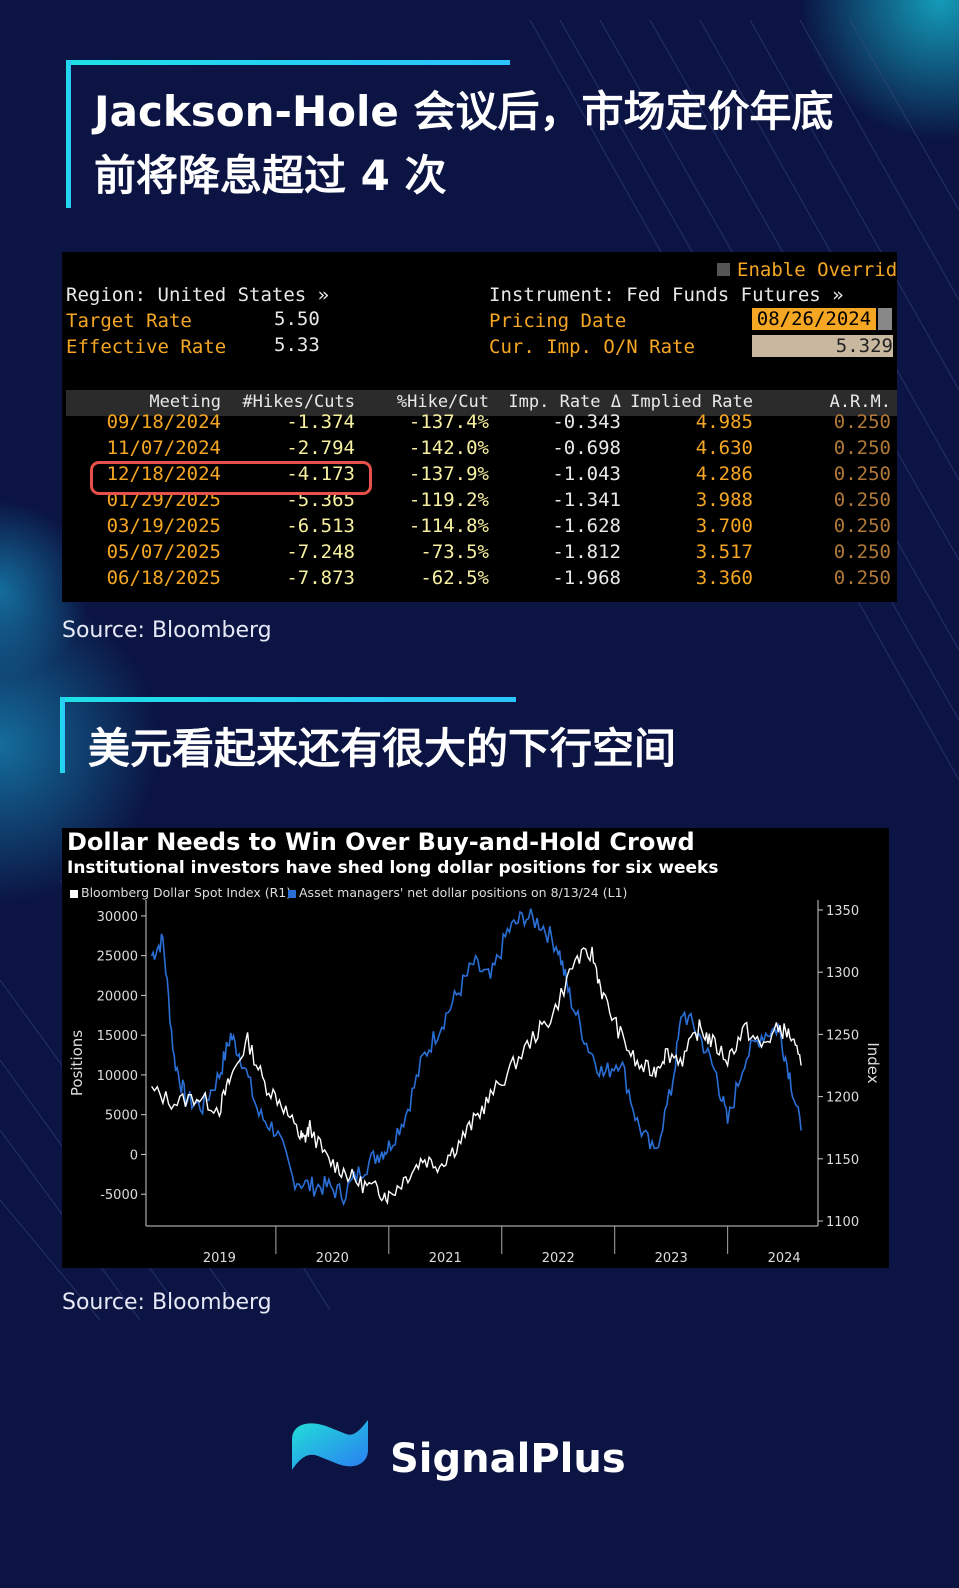 The height and width of the screenshot is (1588, 959). I want to click on cell-meeting-date: 06/18/2025, so click(163, 578).